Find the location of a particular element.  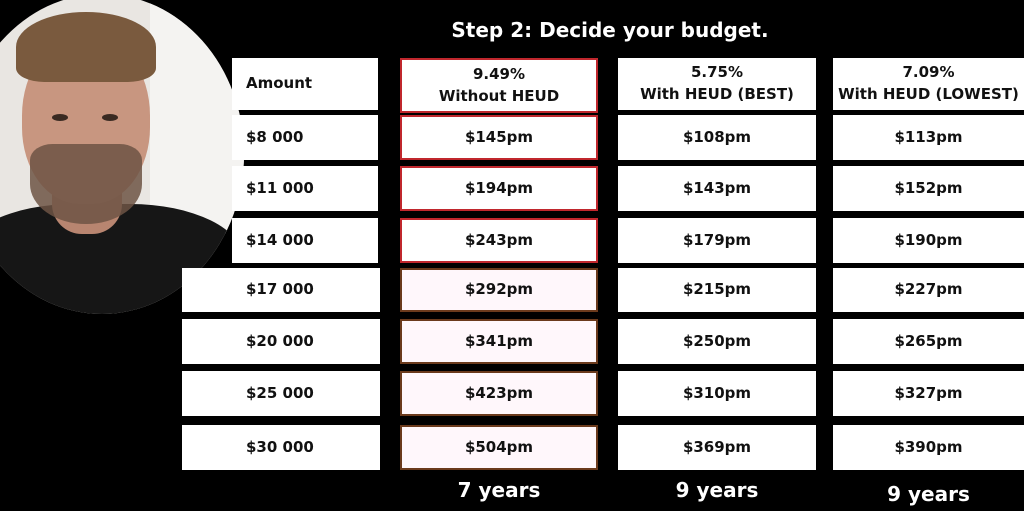

header-label: Amount is located at coordinates (279, 83).